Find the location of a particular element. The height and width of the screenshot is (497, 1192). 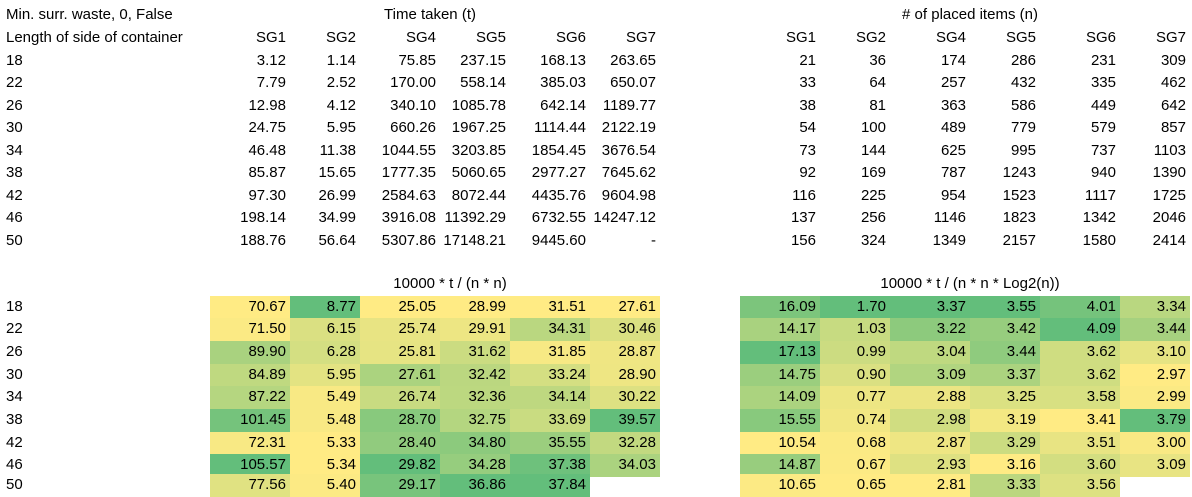

time-cell: 46.48 is located at coordinates (267, 150).